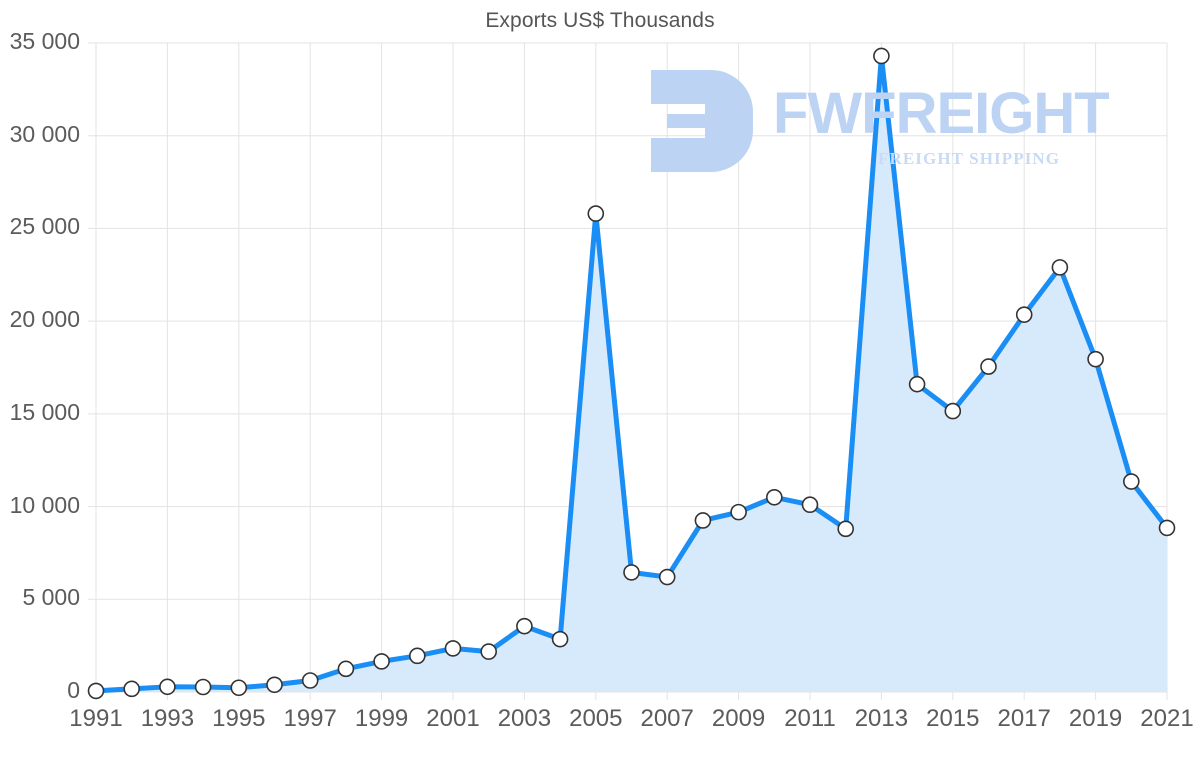  I want to click on x-axis-tick-label: 2001, so click(453, 718).